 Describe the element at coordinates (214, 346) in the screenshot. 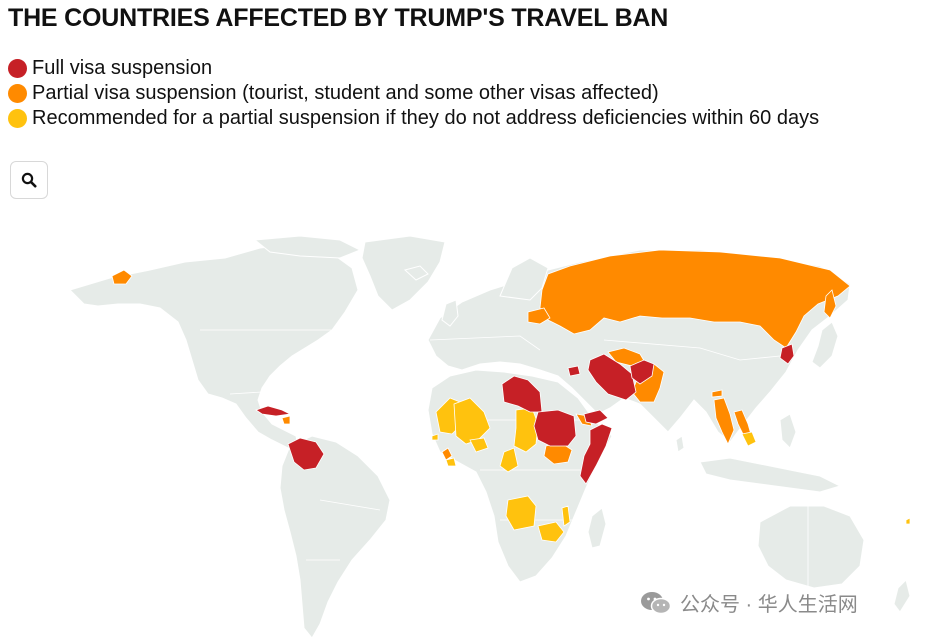

I see `land-north-america` at that location.